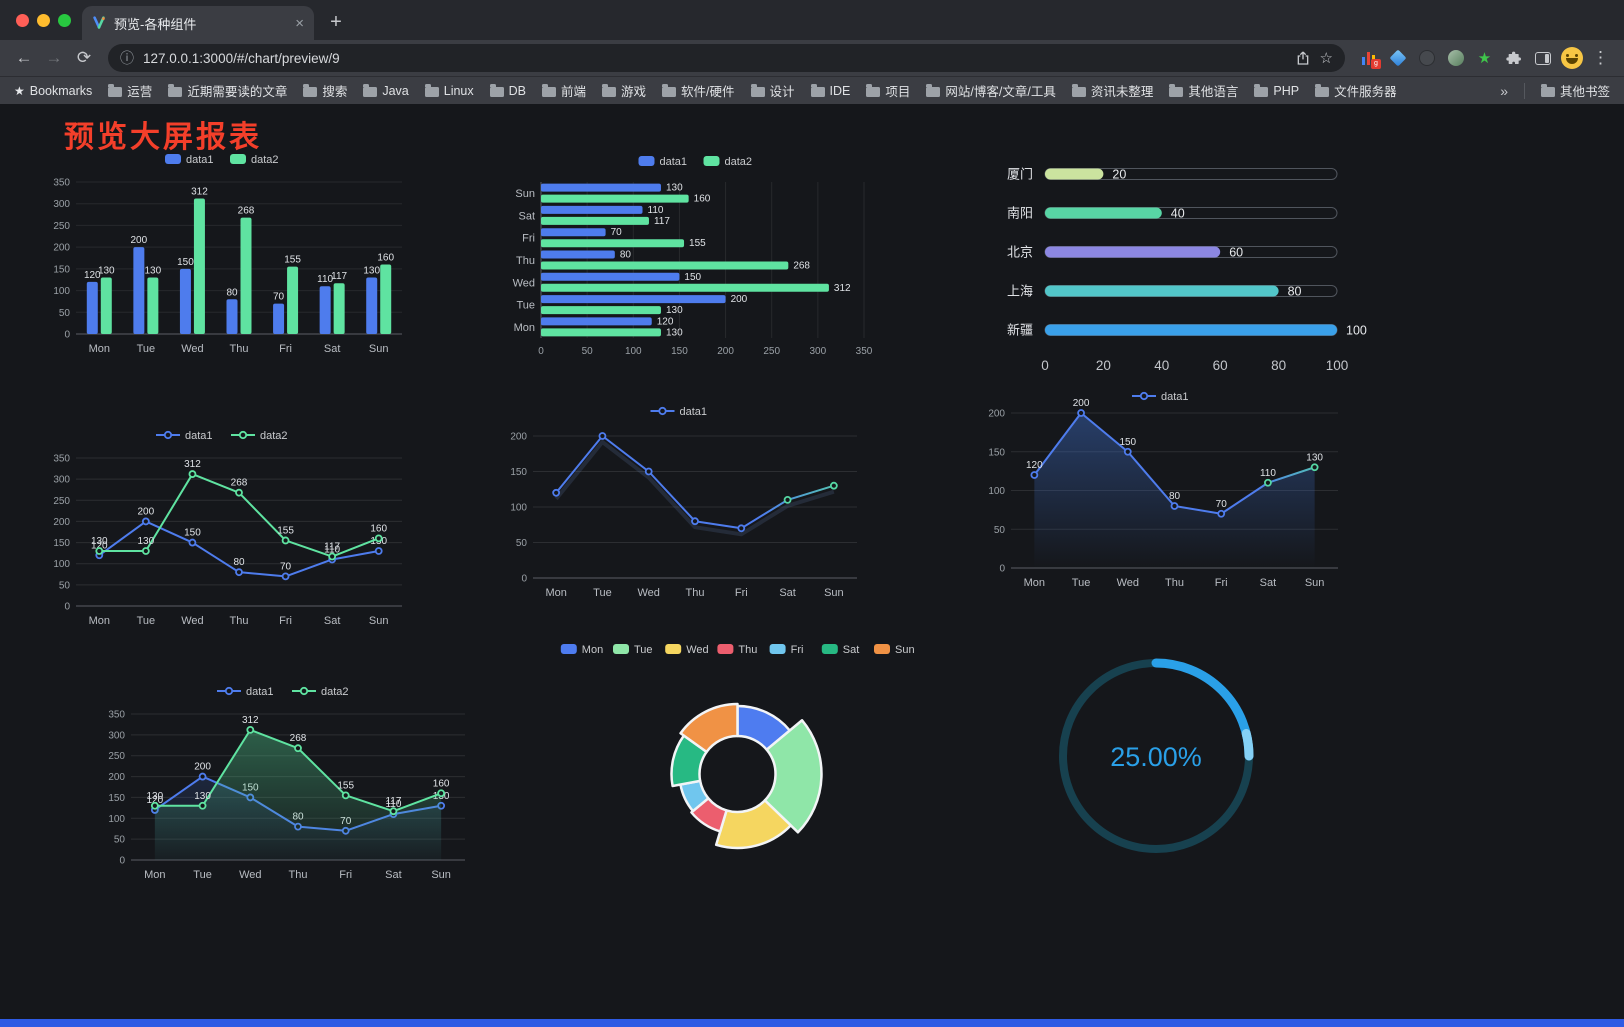 The image size is (1624, 1027). Describe the element at coordinates (339, 276) in the screenshot. I see `svg-text: 117` at that location.